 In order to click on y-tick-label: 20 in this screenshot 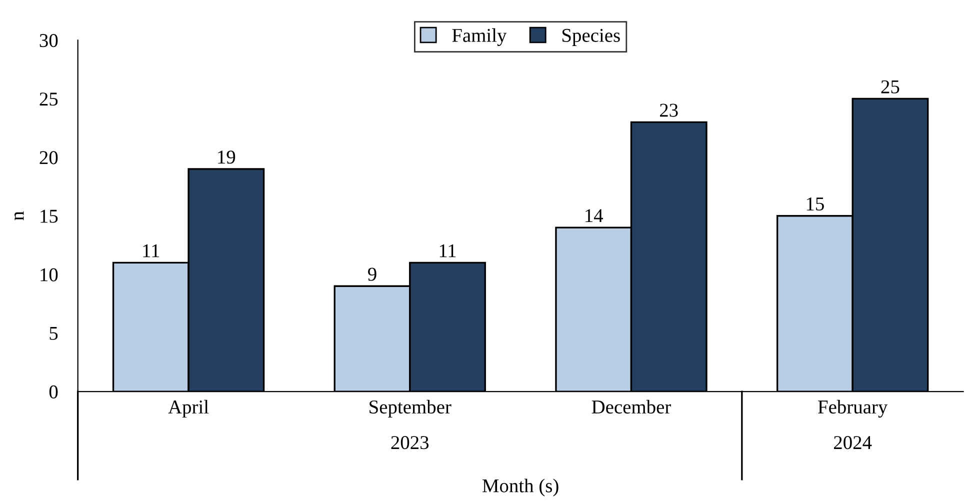, I will do `click(49, 157)`.